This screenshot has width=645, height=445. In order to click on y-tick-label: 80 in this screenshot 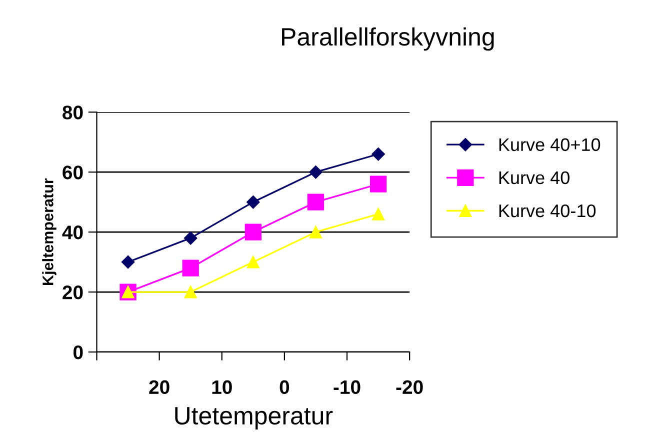, I will do `click(72, 113)`.